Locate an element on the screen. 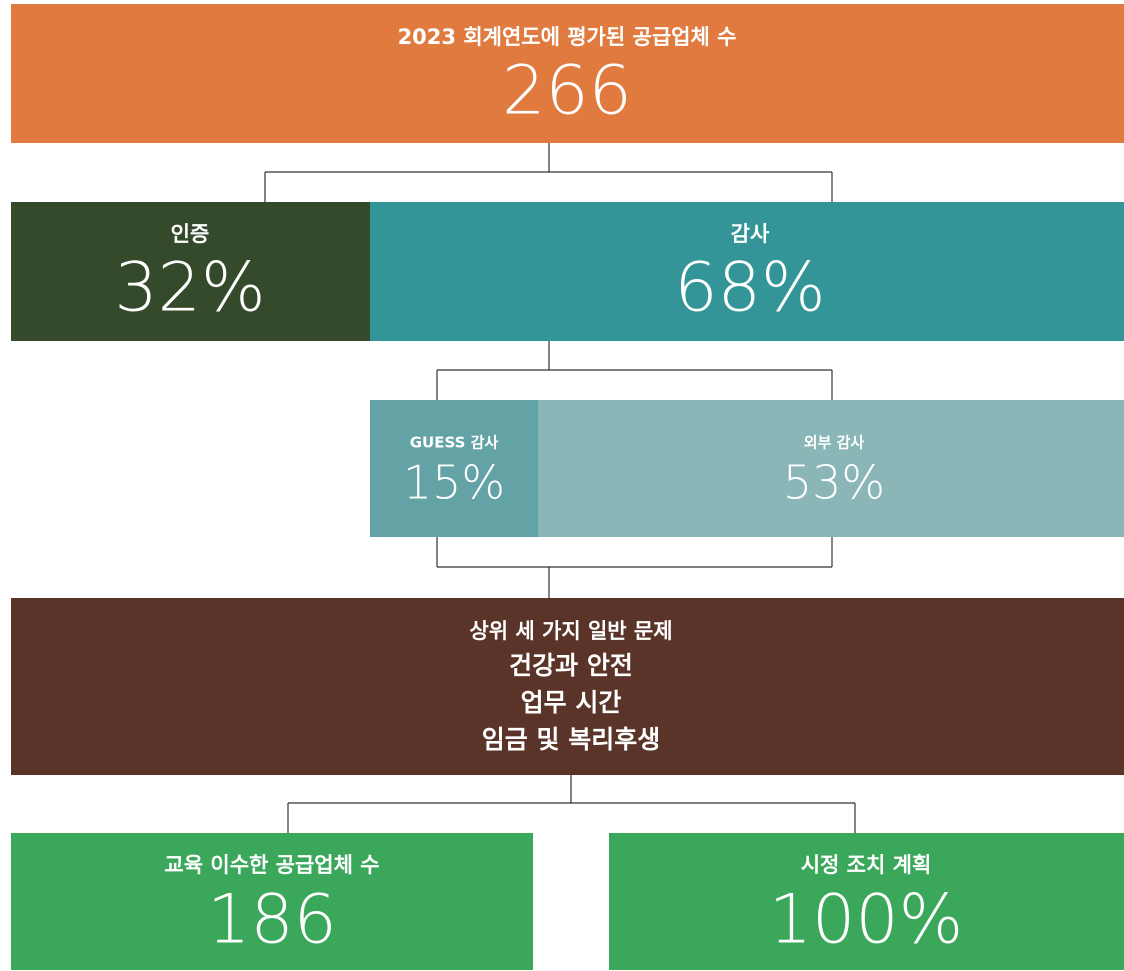  guess-label: GUESS 감사 is located at coordinates (454, 443).